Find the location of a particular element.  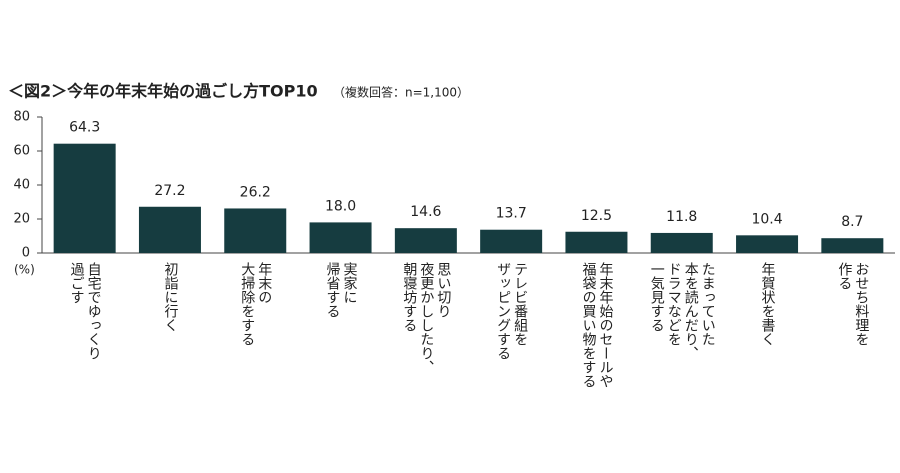

value-label: 13.7 is located at coordinates (511, 214).